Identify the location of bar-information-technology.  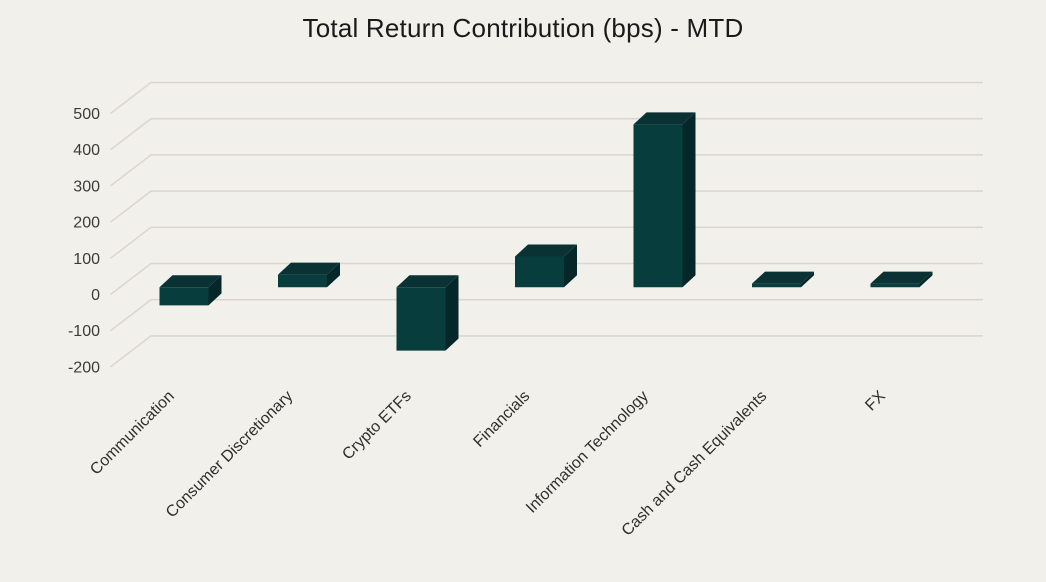
(664, 200).